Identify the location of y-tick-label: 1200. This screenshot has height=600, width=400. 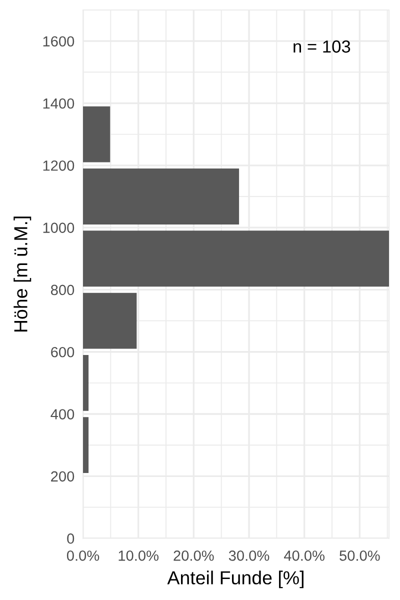
(58, 165).